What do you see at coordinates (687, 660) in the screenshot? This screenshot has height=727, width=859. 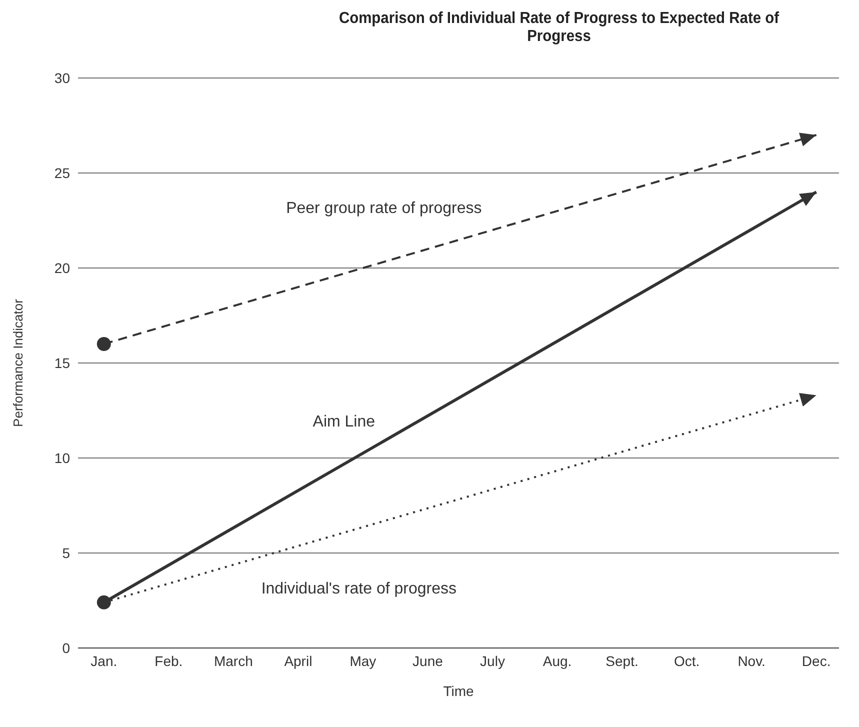 I see `x-tick-label: Oct.` at bounding box center [687, 660].